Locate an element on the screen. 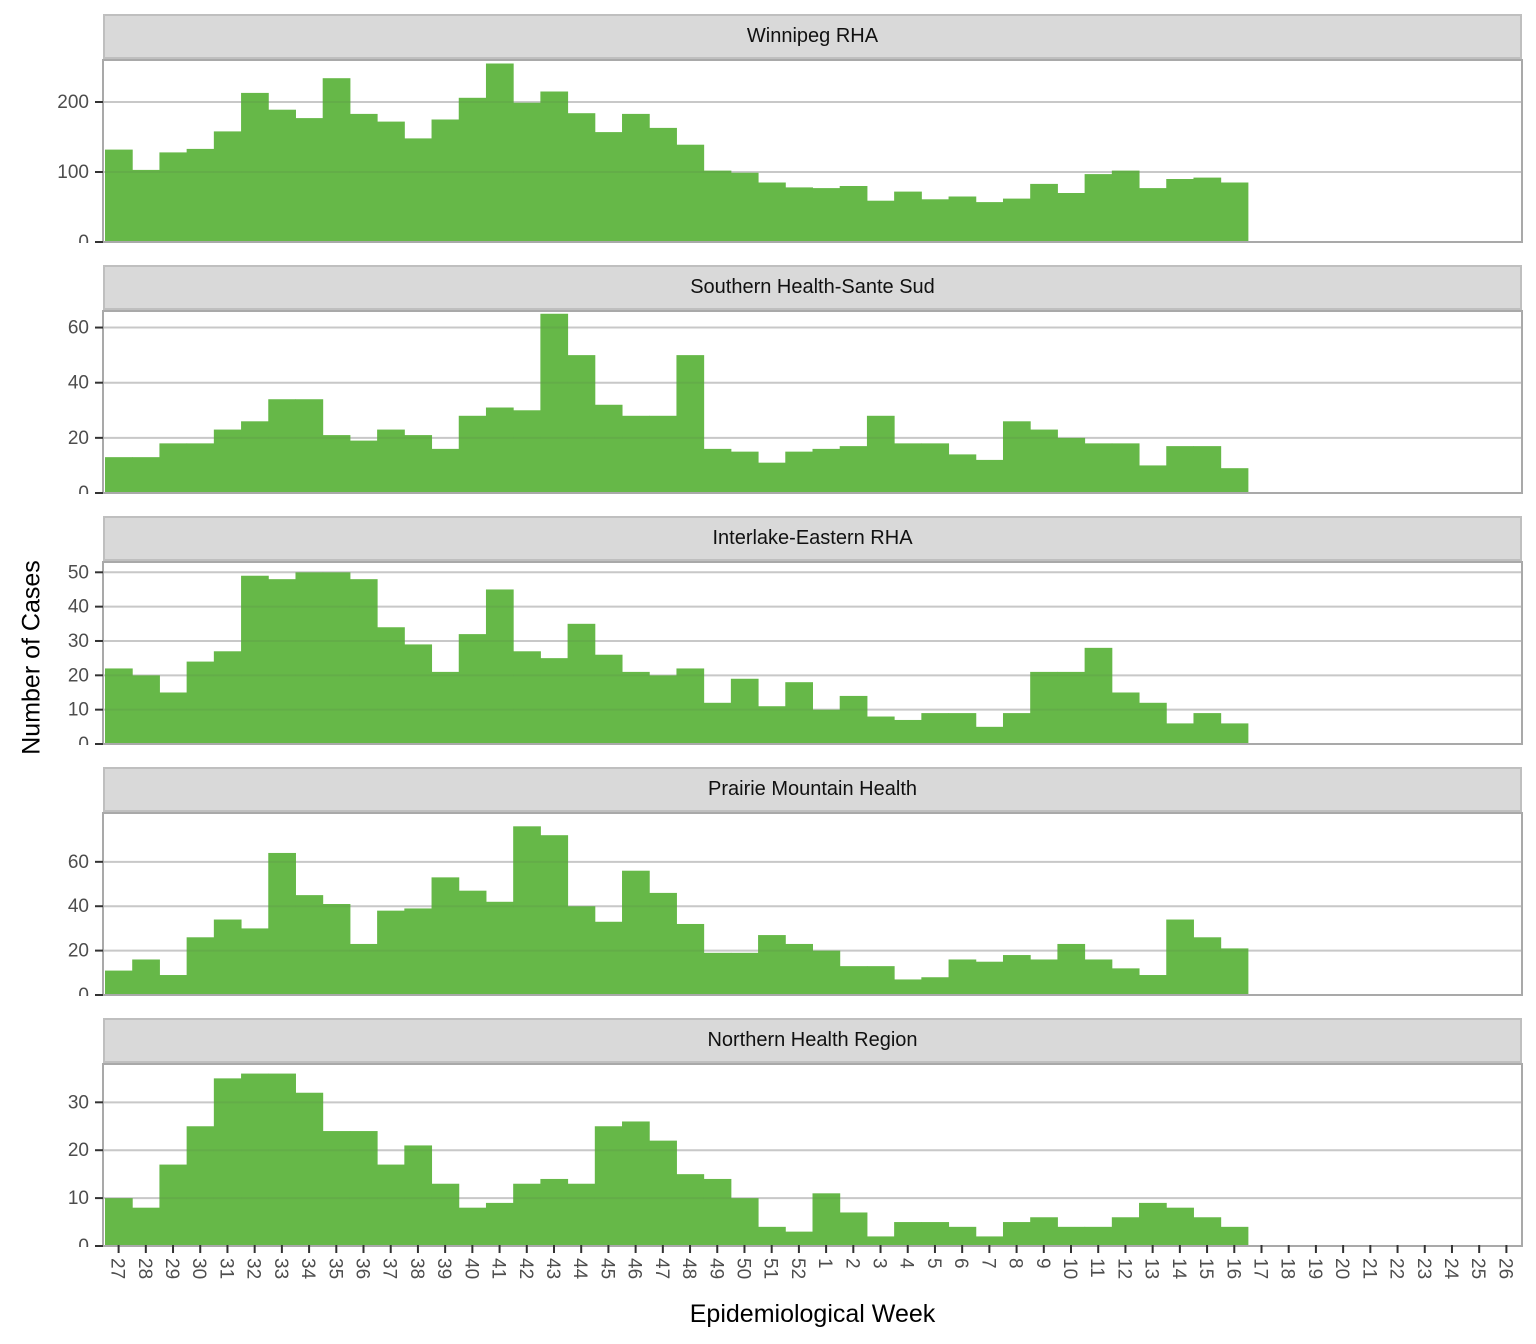  svg-text: 7 is located at coordinates (987, 1263).